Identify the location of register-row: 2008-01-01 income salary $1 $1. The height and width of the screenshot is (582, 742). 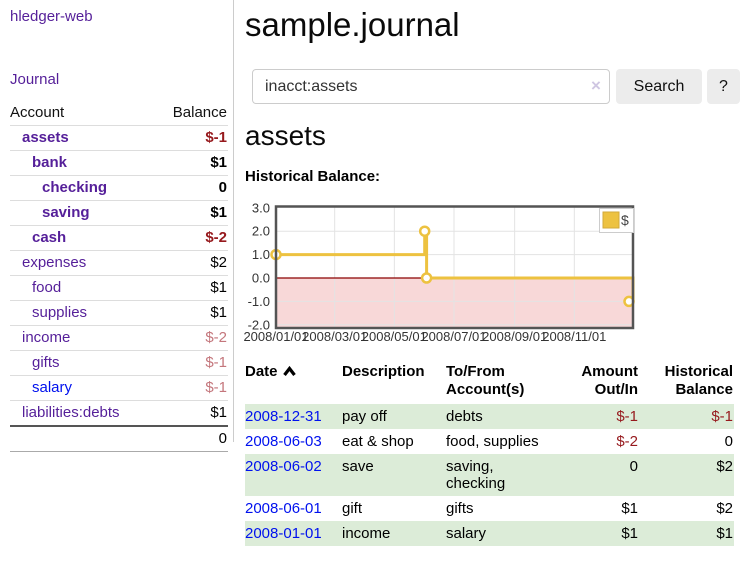
(489, 533).